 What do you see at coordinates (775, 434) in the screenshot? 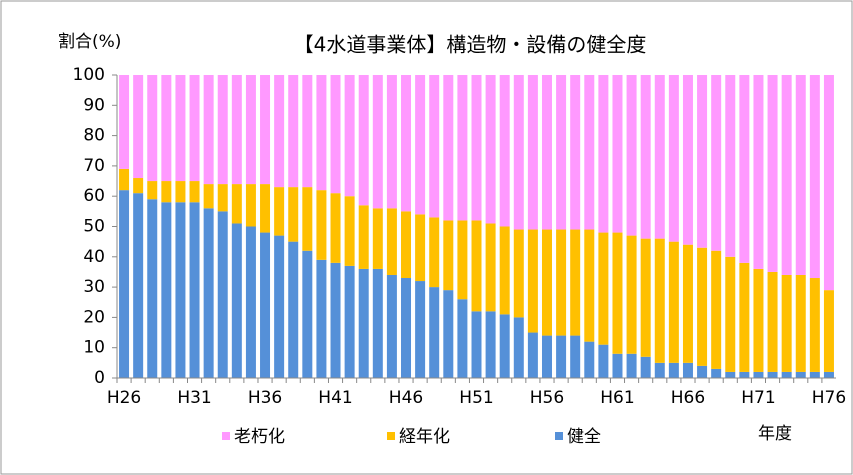
I see `x-axis-label: 年度` at bounding box center [775, 434].